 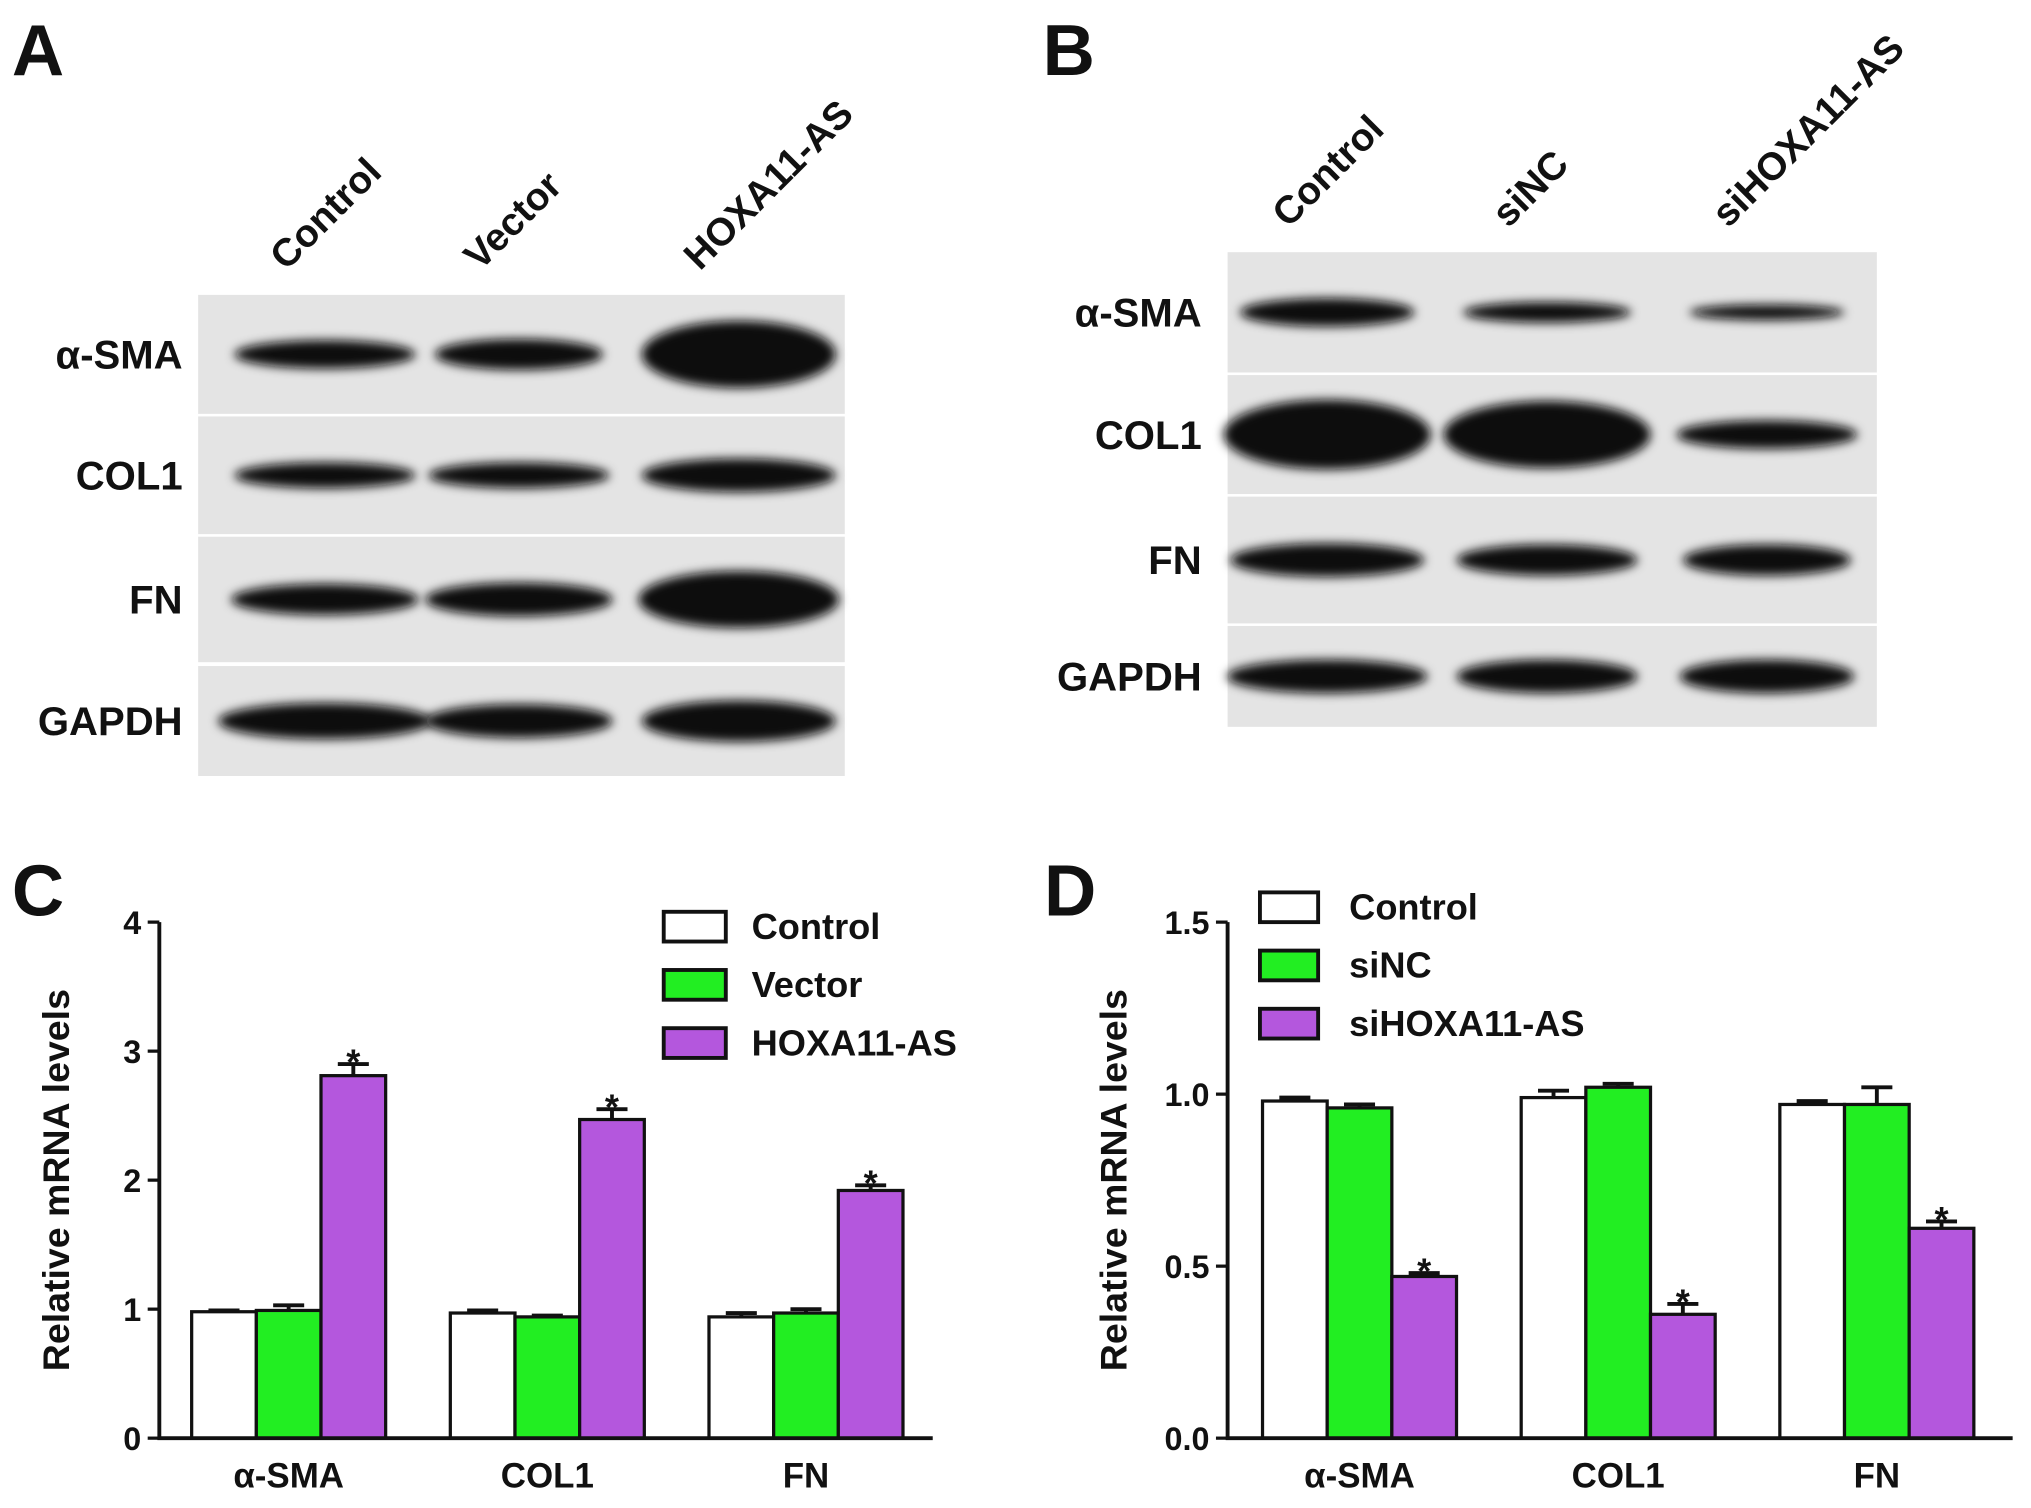 What do you see at coordinates (1187, 923) in the screenshot?
I see `y-tick-label: 1.5` at bounding box center [1187, 923].